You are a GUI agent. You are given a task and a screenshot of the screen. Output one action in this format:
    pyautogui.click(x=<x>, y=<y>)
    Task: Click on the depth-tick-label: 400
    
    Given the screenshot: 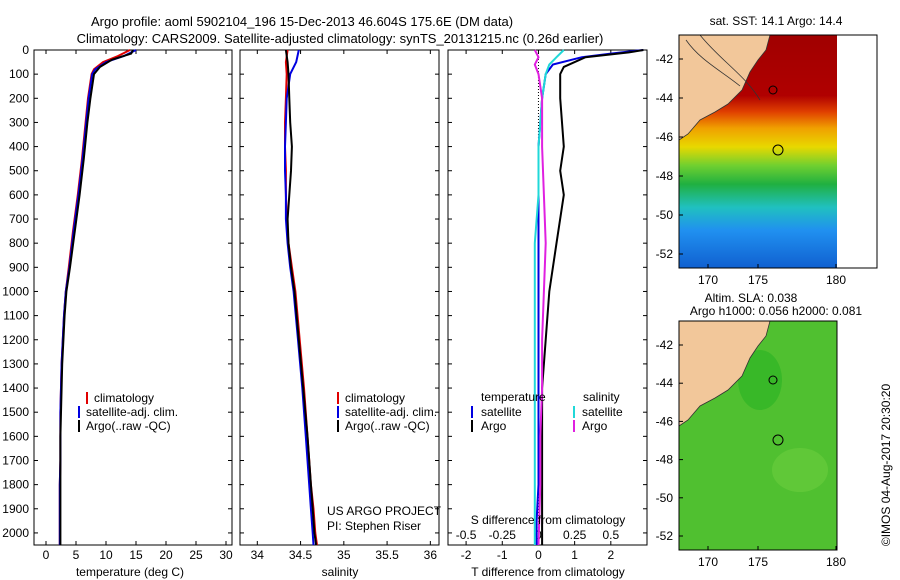 What is the action you would take?
    pyautogui.click(x=19, y=147)
    